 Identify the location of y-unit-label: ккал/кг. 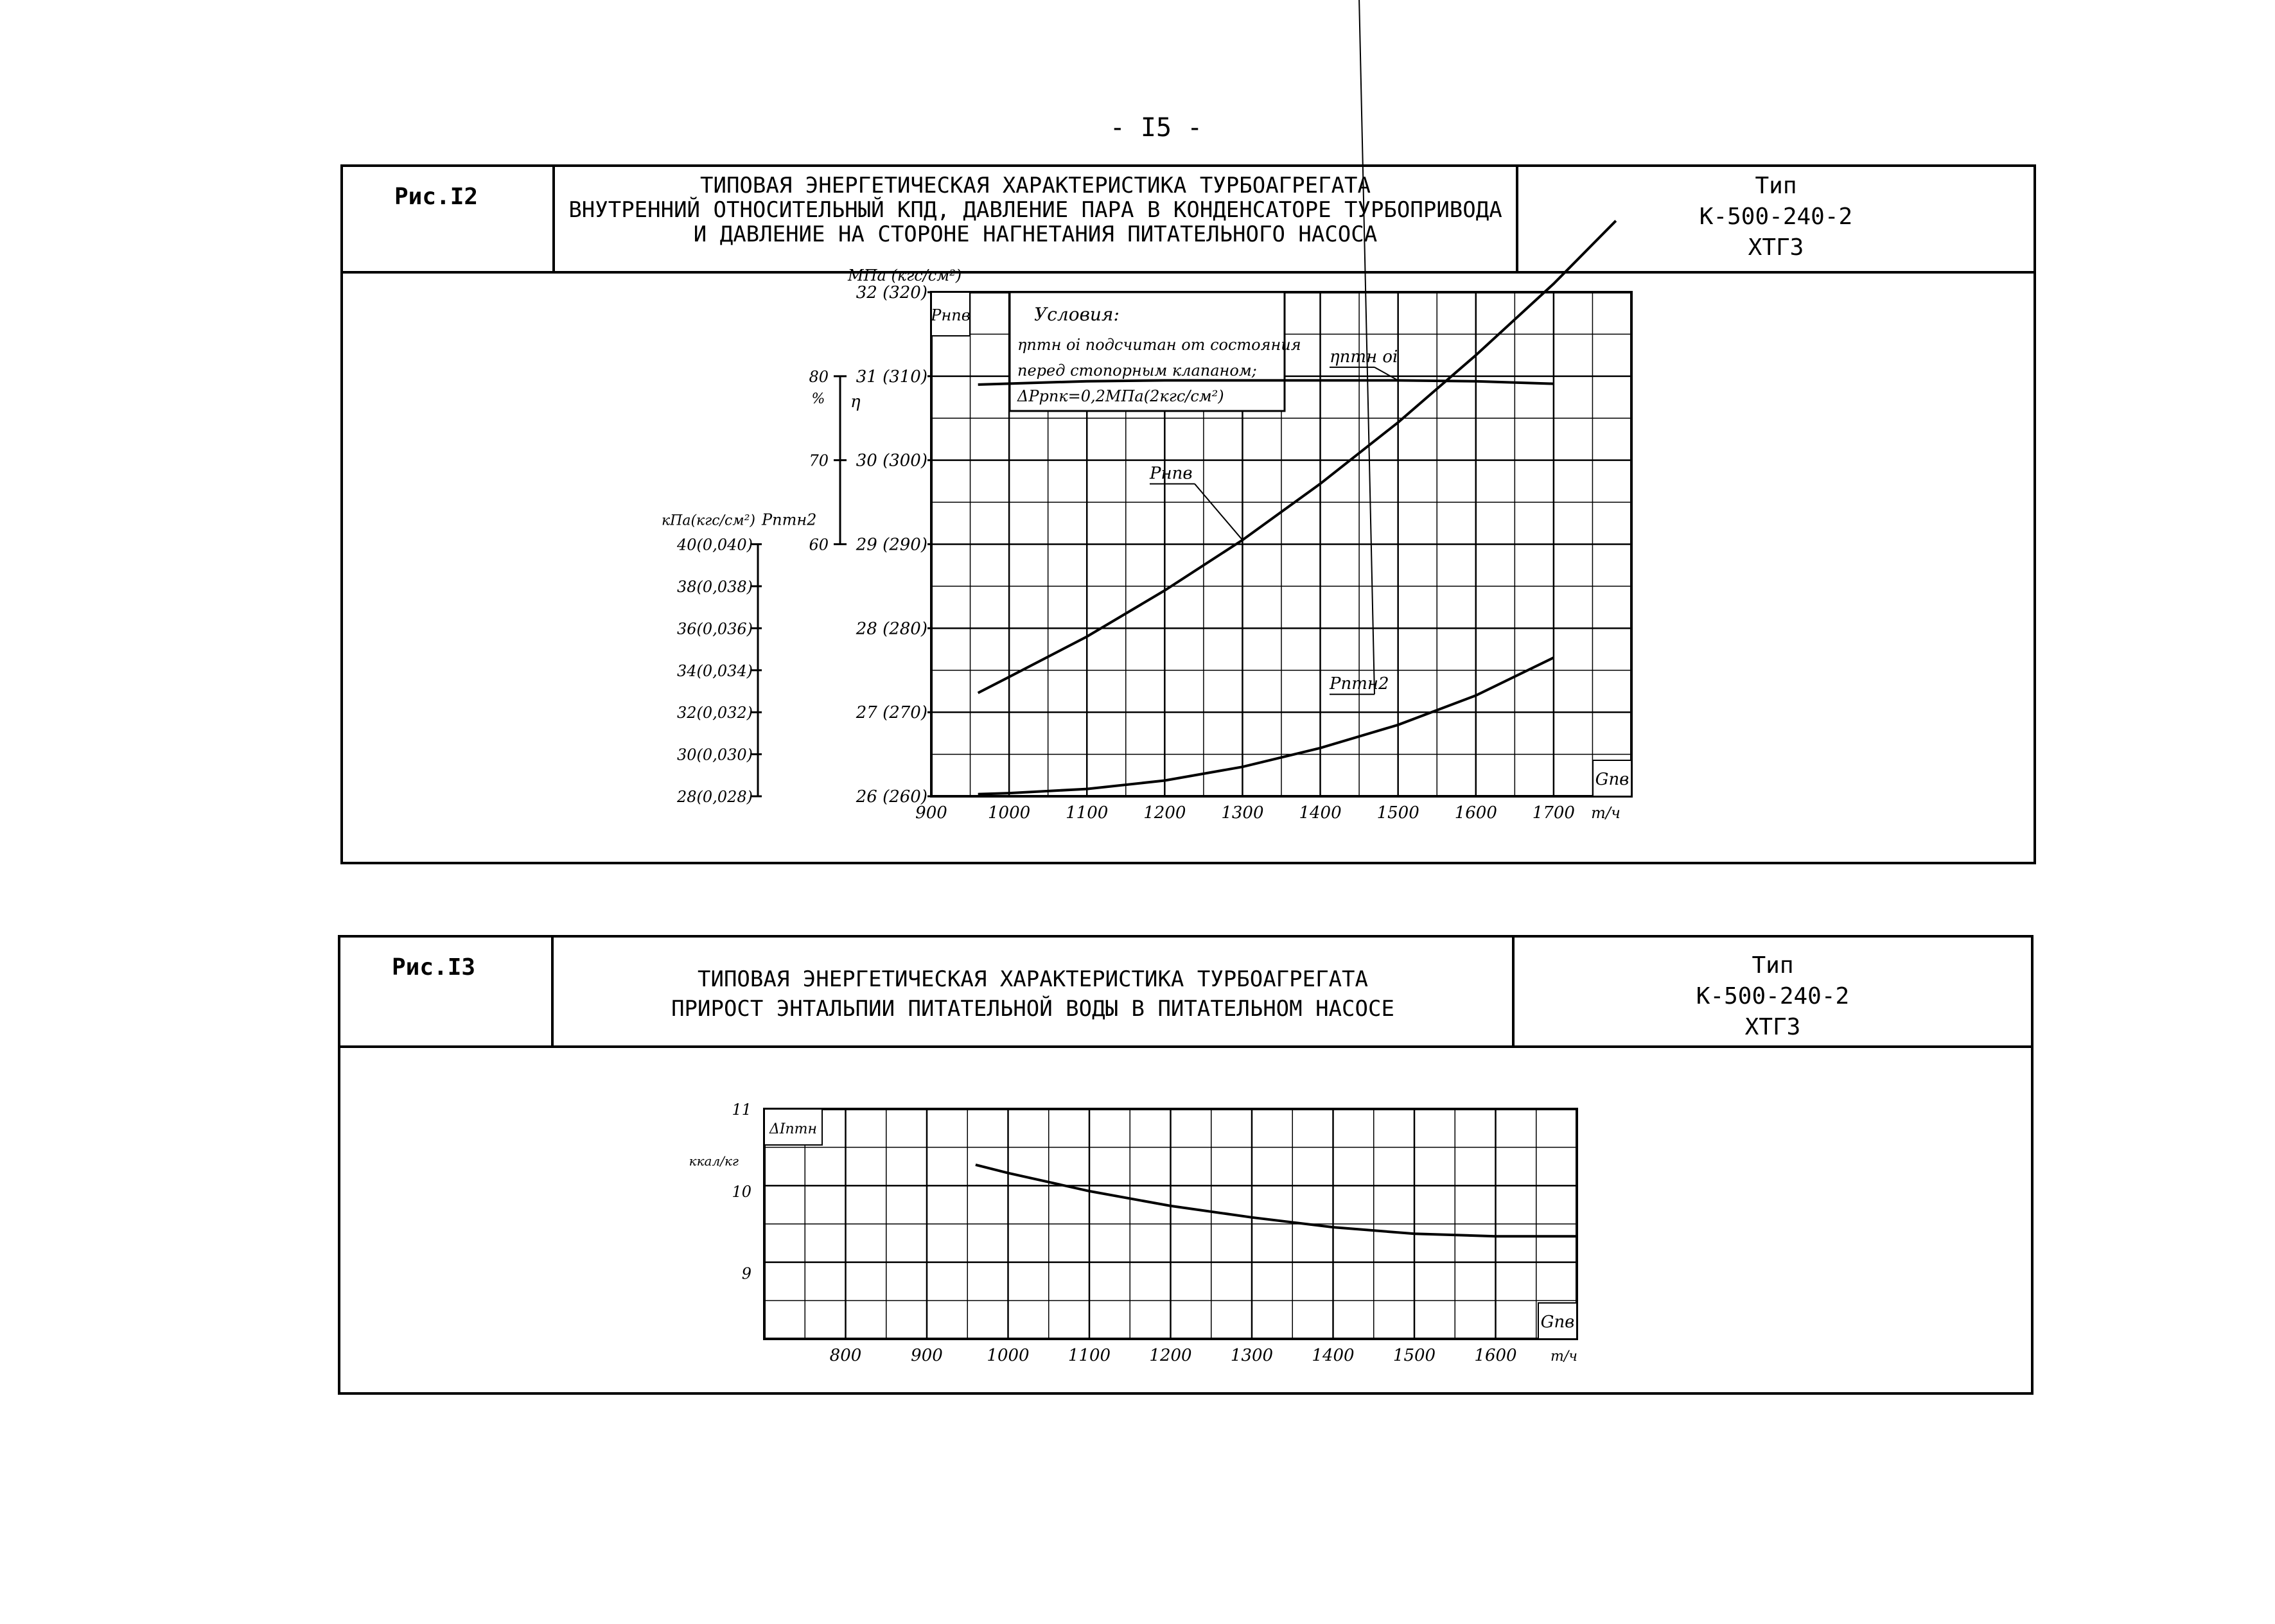
(714, 1161).